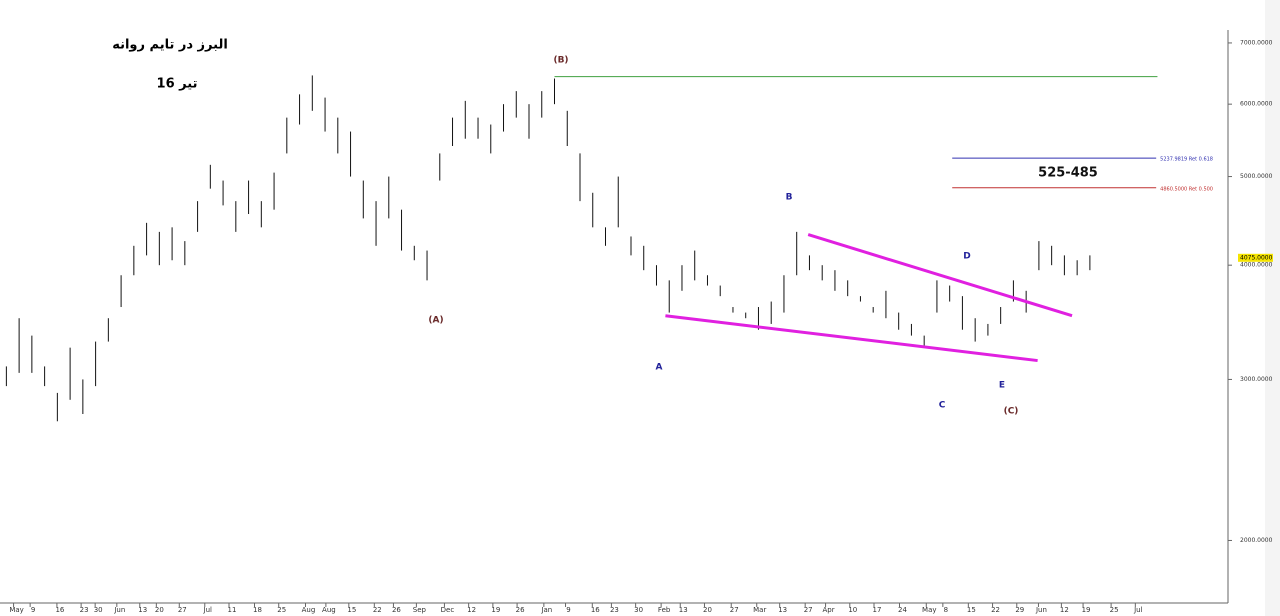 Image resolution: width=1280 pixels, height=616 pixels. What do you see at coordinates (232, 610) in the screenshot?
I see `x-tick-label: 11` at bounding box center [232, 610].